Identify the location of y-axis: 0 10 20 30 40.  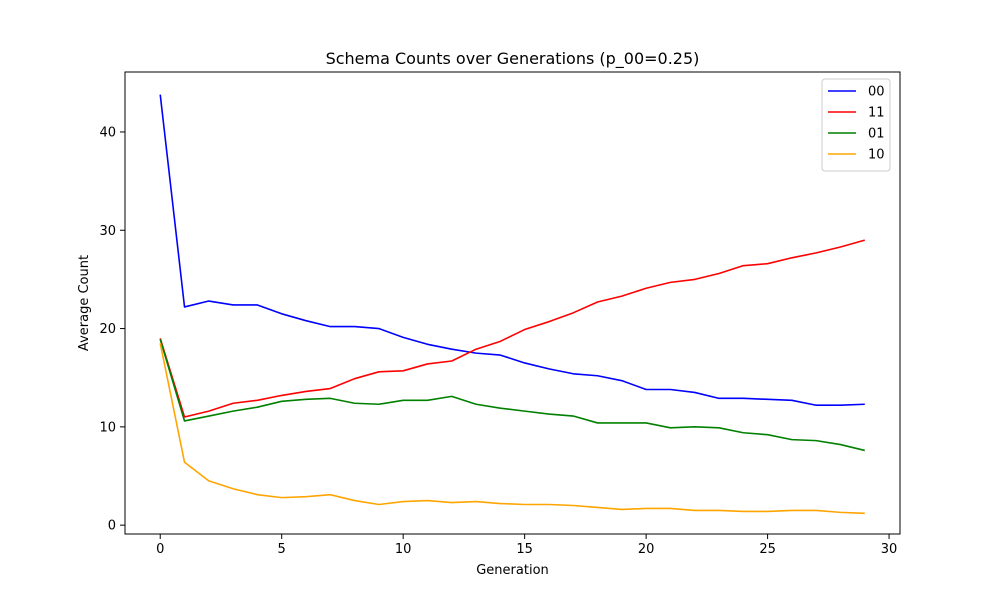
(112, 329).